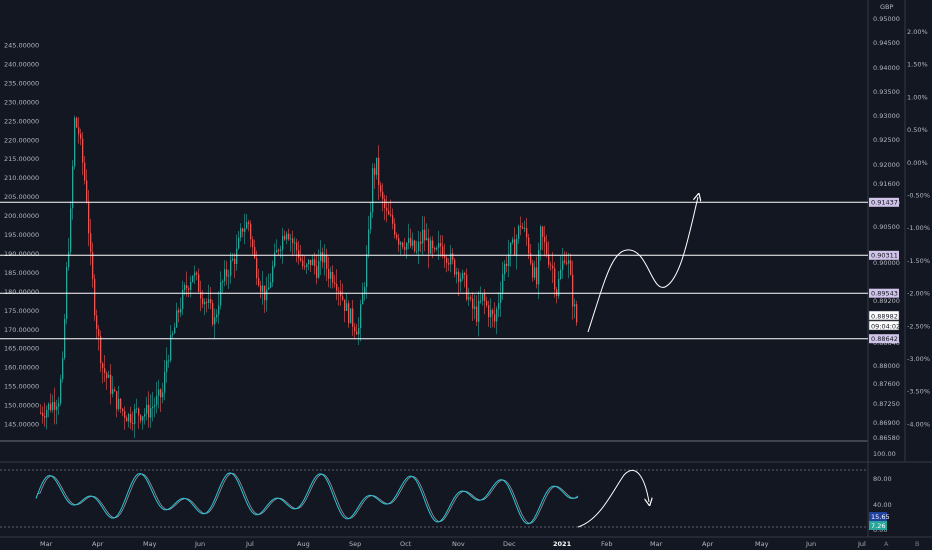 The height and width of the screenshot is (550, 932). What do you see at coordinates (886, 438) in the screenshot?
I see `right-axis-tick: 0.86580` at bounding box center [886, 438].